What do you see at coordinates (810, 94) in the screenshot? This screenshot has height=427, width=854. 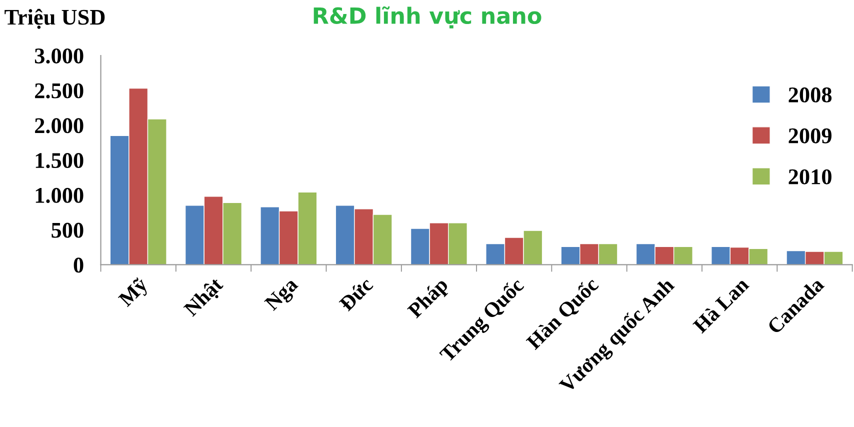 I see `legend-label: 2008` at bounding box center [810, 94].